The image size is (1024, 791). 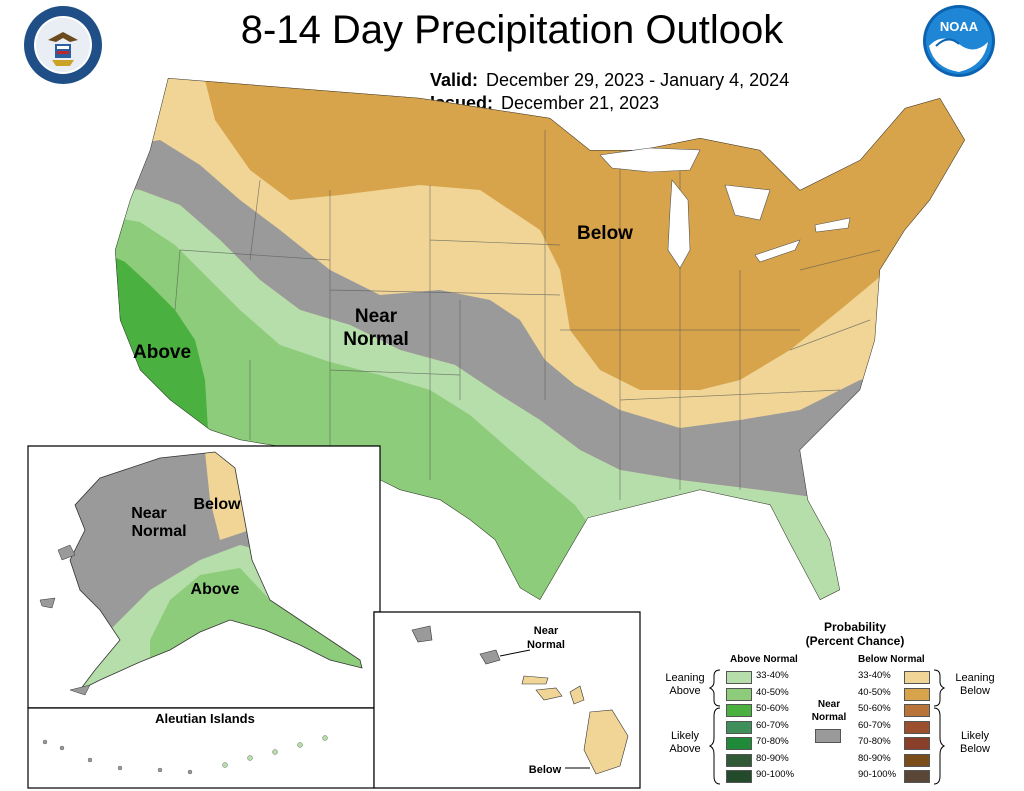 What do you see at coordinates (959, 26) in the screenshot?
I see `svg-text: NOAA` at bounding box center [959, 26].